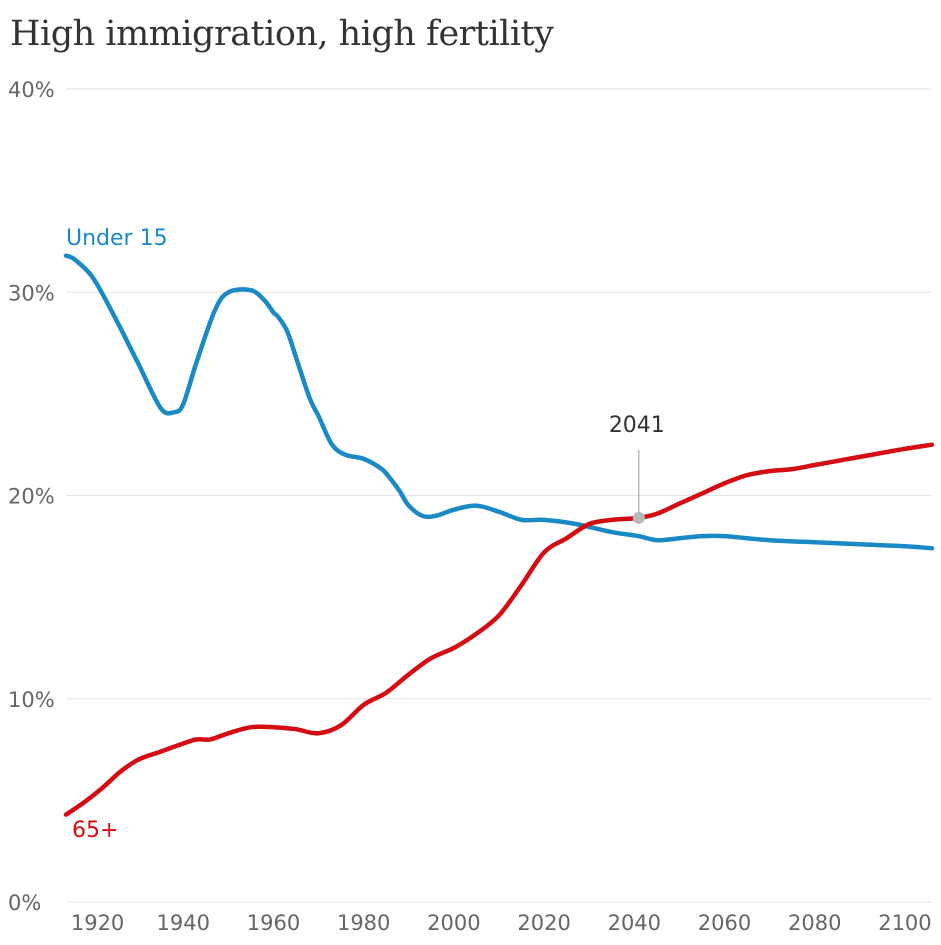  What do you see at coordinates (31, 700) in the screenshot?
I see `y-tick-label: 10%` at bounding box center [31, 700].